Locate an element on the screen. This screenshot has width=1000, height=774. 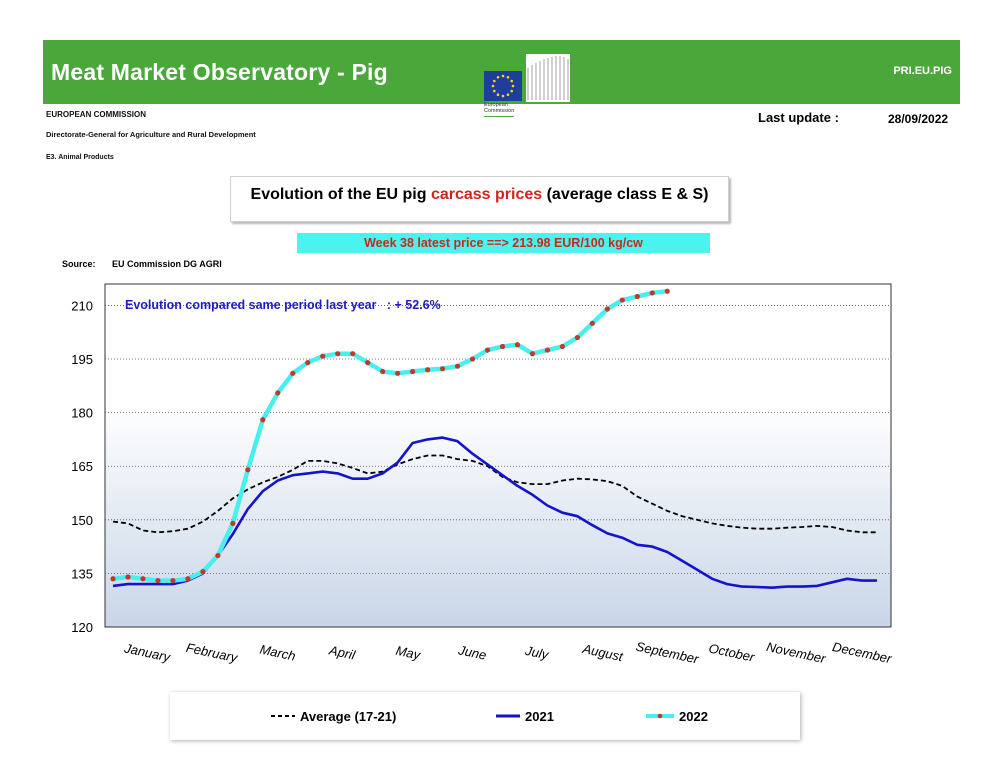
source-line: Source: EU Commission DG AGRI is located at coordinates (142, 264).